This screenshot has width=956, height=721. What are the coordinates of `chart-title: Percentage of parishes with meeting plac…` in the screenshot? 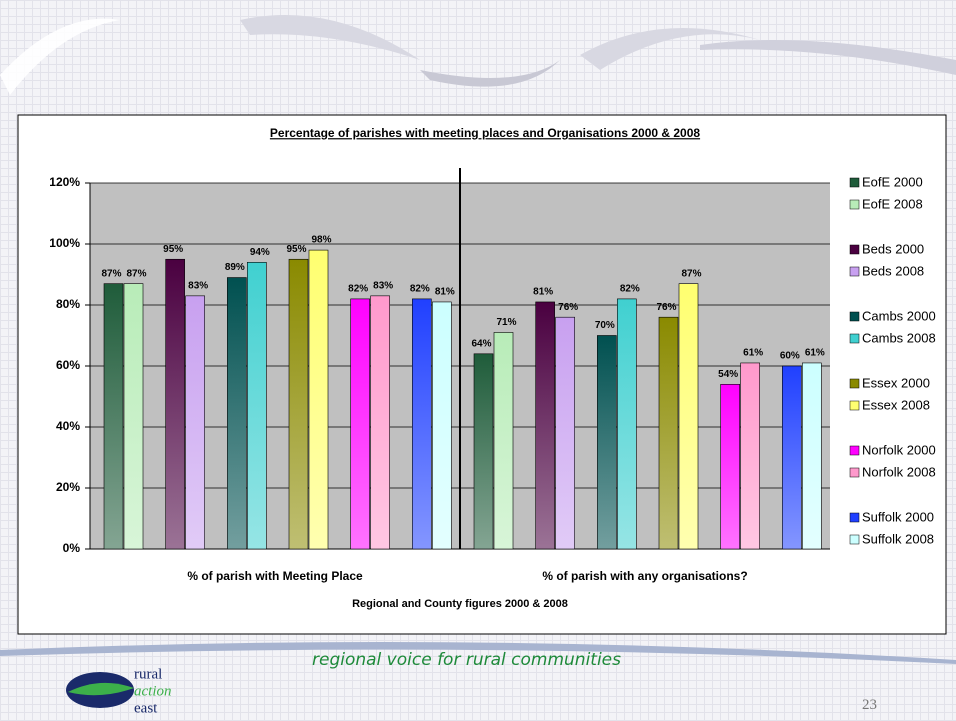 It's located at (485, 133).